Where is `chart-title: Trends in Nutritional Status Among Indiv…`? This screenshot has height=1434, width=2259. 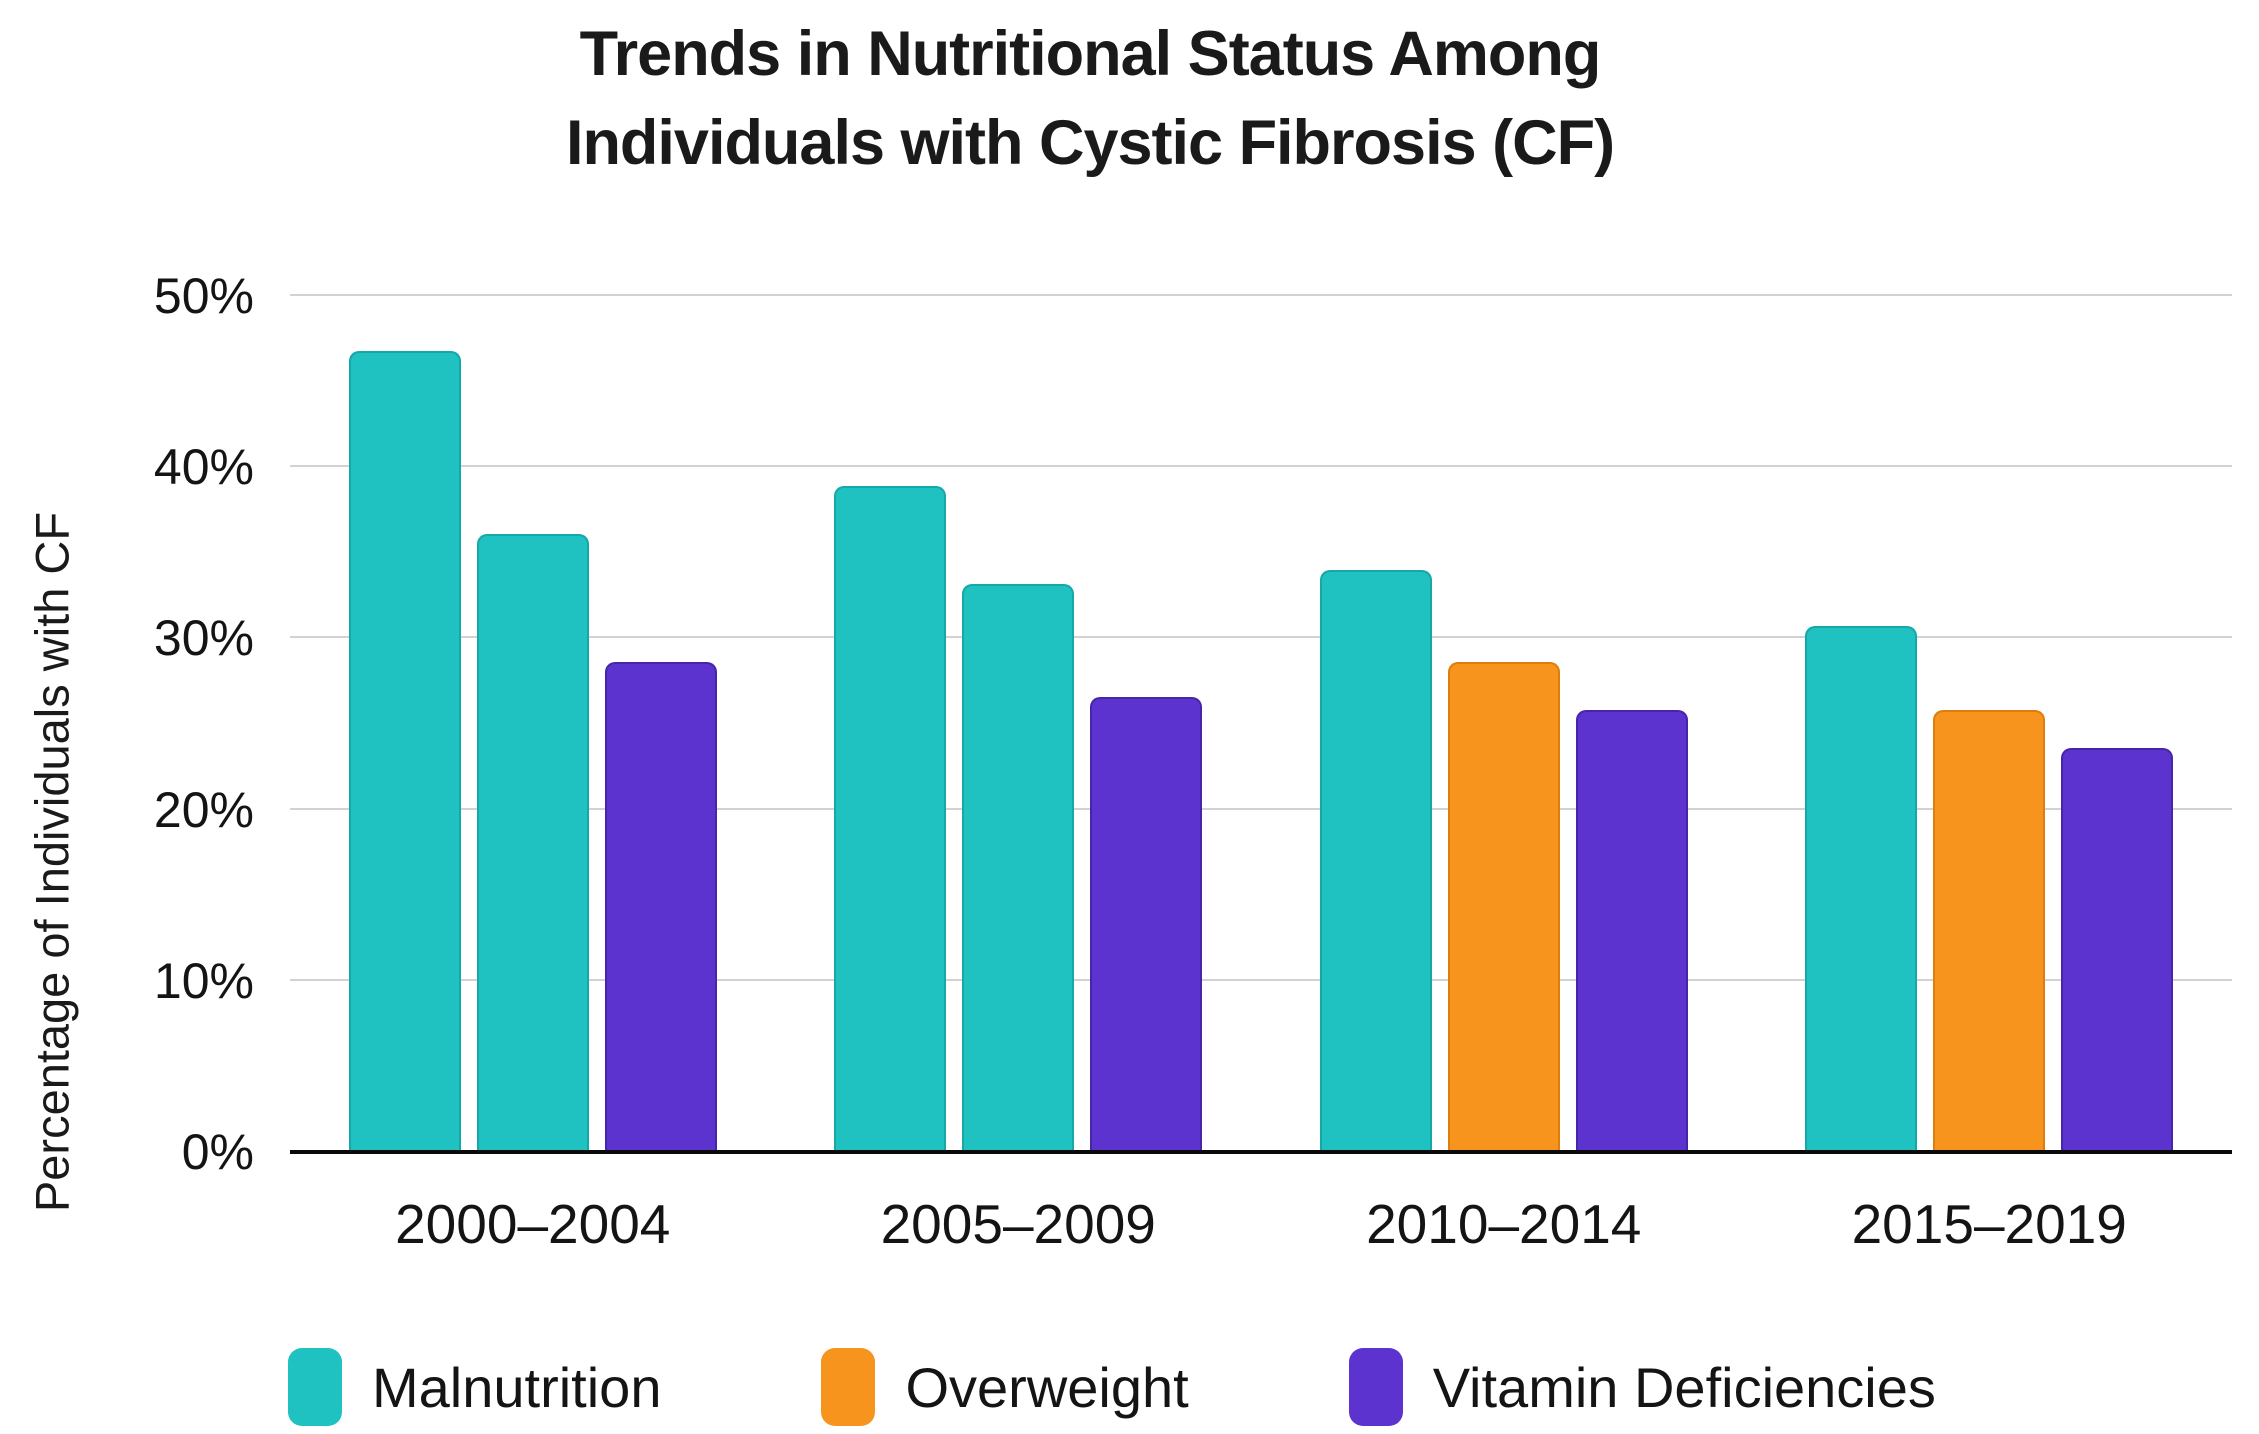
chart-title: Trends in Nutritional Status Among Indiv… is located at coordinates (1090, 99).